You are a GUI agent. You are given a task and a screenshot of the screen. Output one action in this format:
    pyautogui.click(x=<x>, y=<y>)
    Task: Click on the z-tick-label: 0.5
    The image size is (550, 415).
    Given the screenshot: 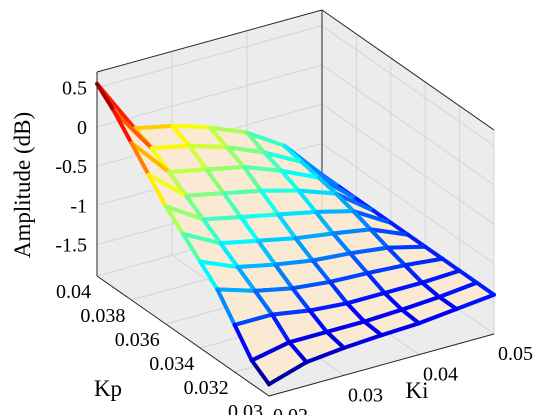 What is the action you would take?
    pyautogui.click(x=74, y=89)
    